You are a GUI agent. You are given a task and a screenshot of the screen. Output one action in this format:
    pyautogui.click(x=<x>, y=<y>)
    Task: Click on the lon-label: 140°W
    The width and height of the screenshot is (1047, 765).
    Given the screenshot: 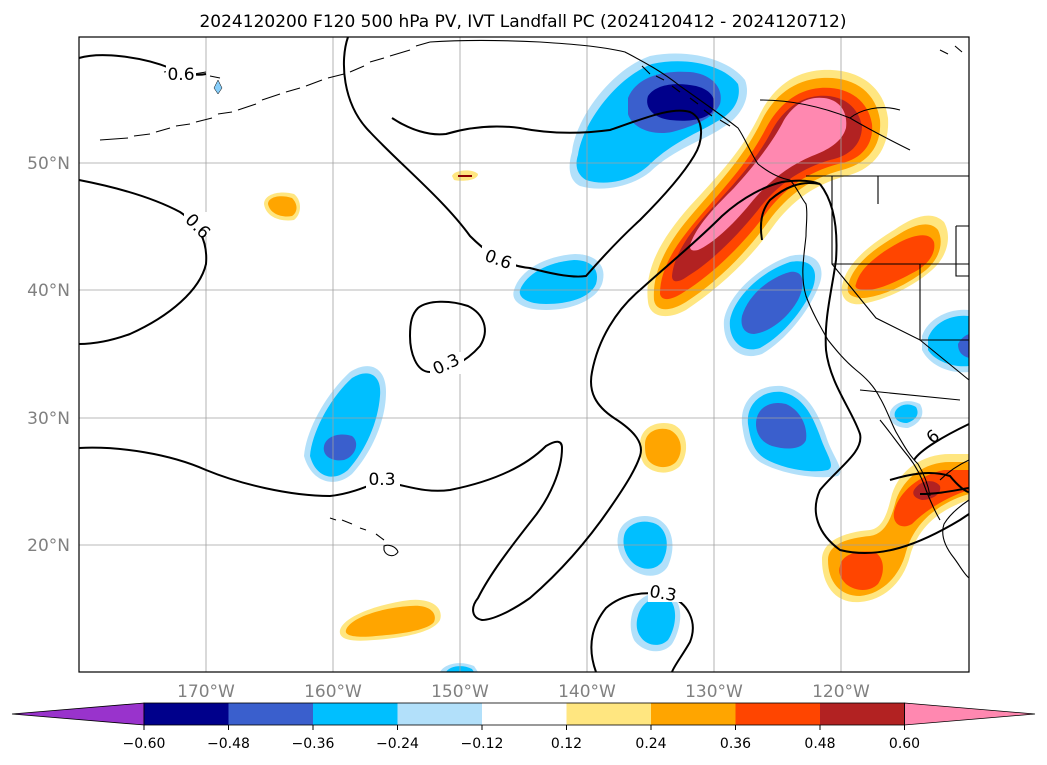 What is the action you would take?
    pyautogui.click(x=587, y=692)
    